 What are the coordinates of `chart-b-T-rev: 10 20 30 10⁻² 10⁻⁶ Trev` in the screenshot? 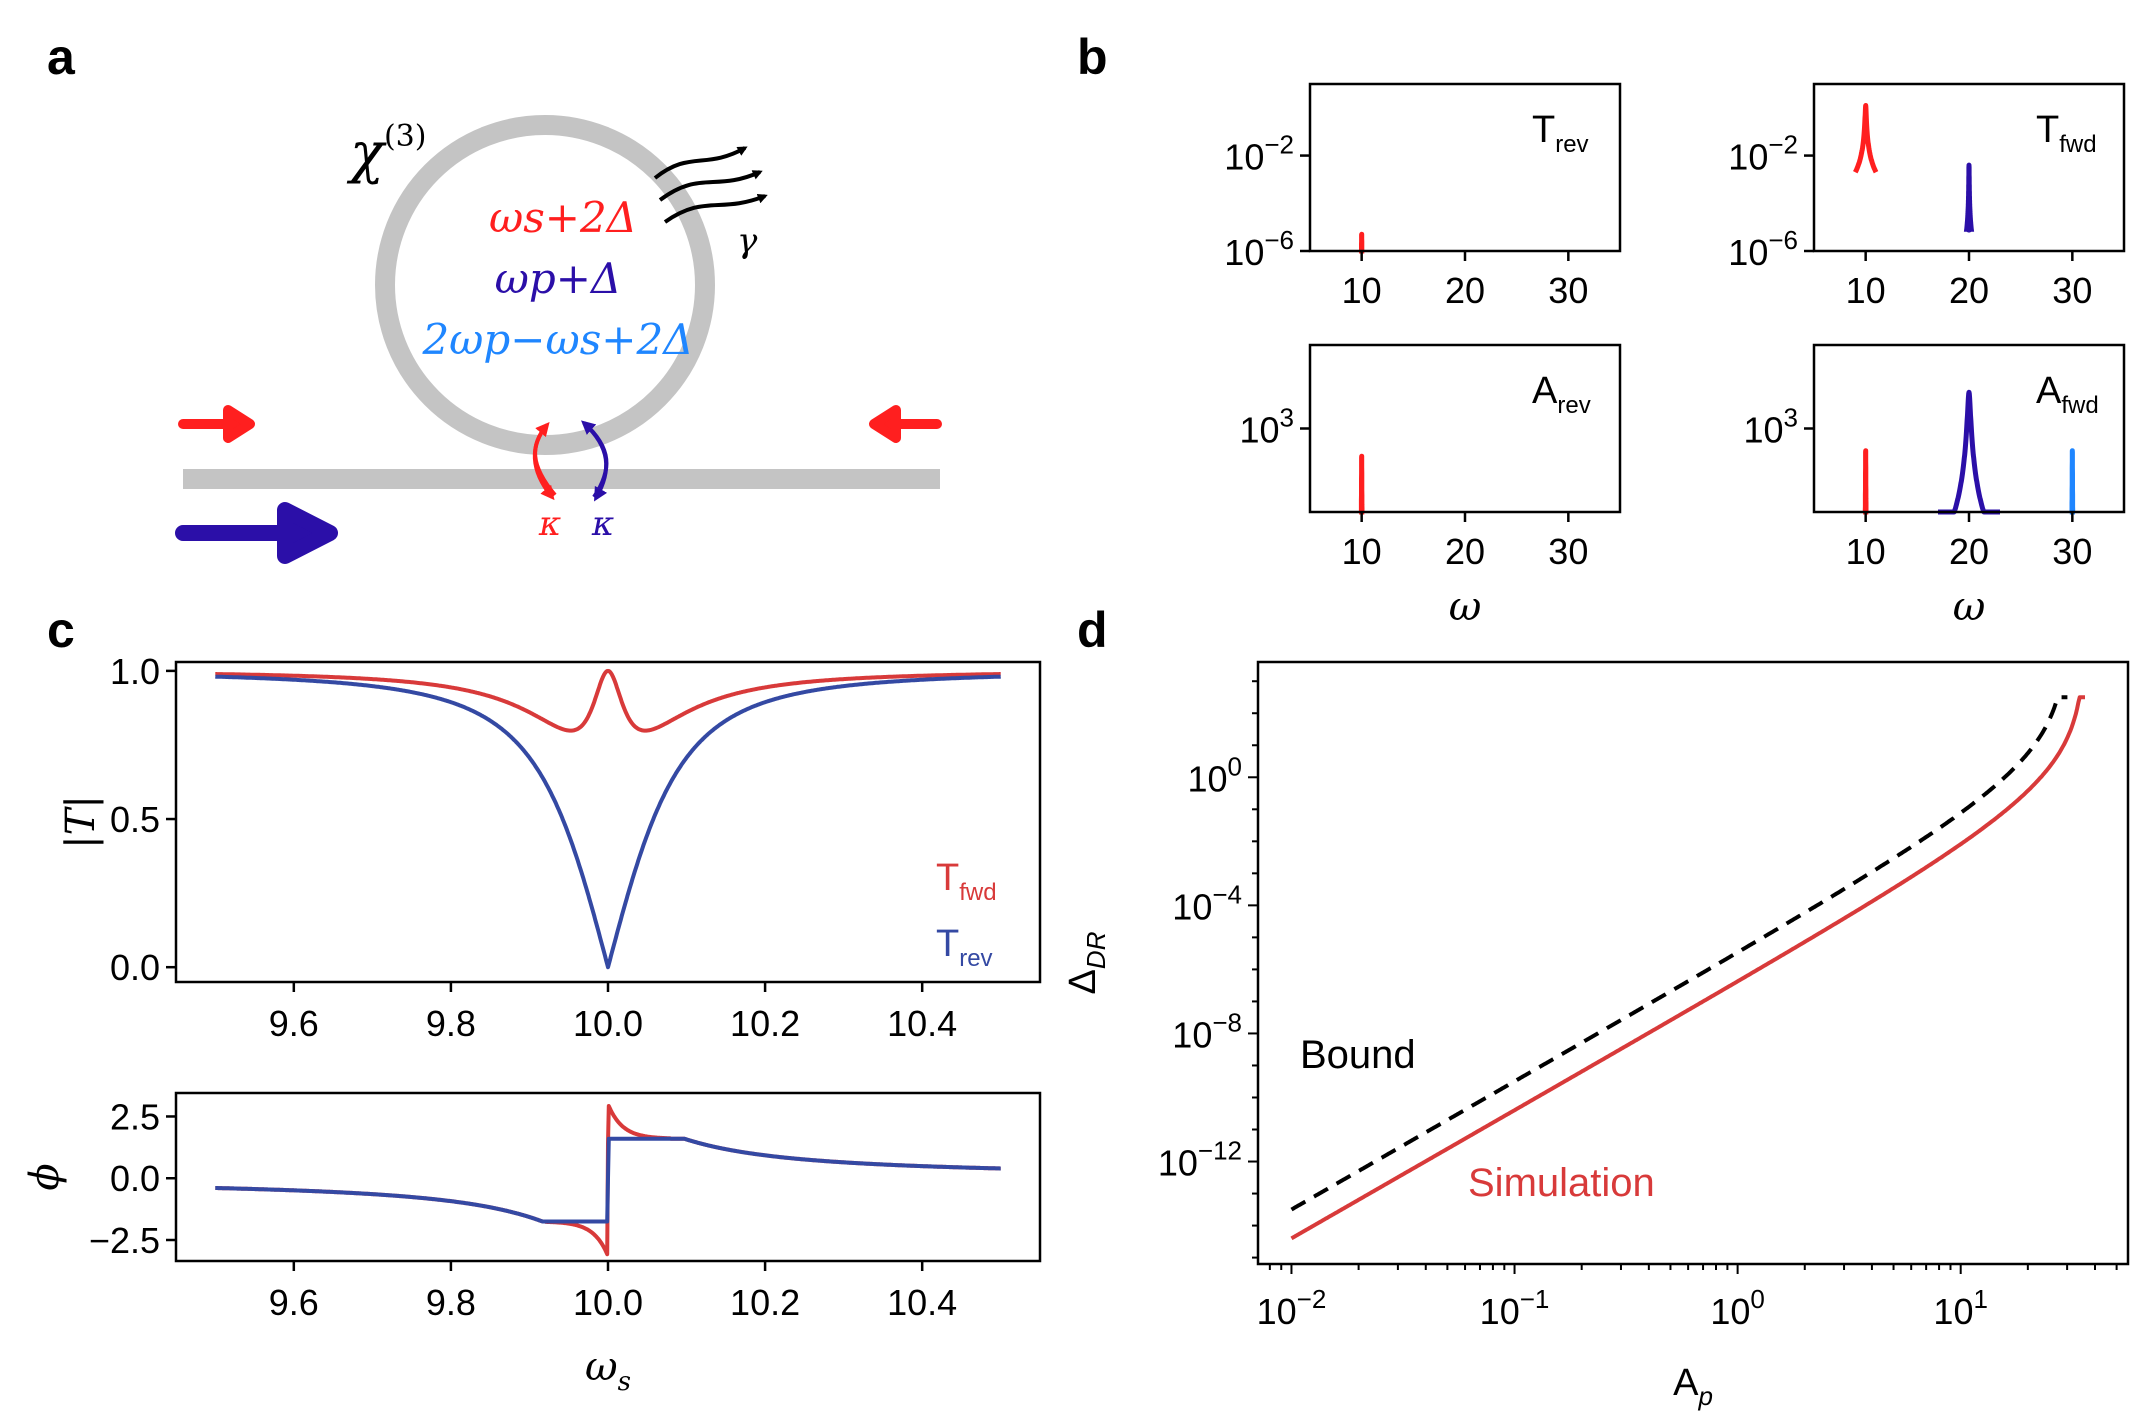 It's located at (1423, 196).